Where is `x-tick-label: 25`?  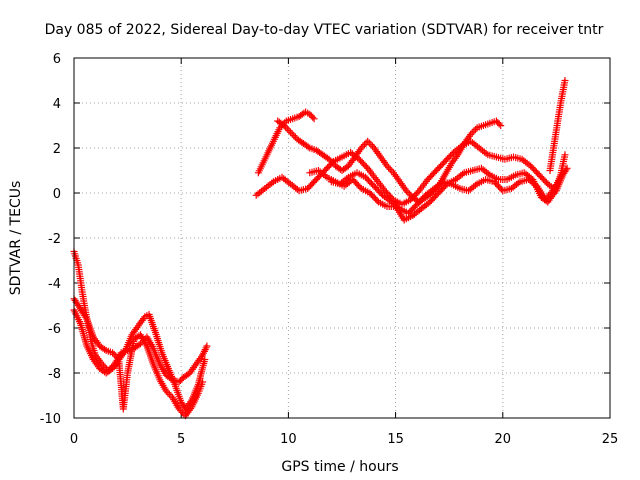
x-tick-label: 25 is located at coordinates (610, 439).